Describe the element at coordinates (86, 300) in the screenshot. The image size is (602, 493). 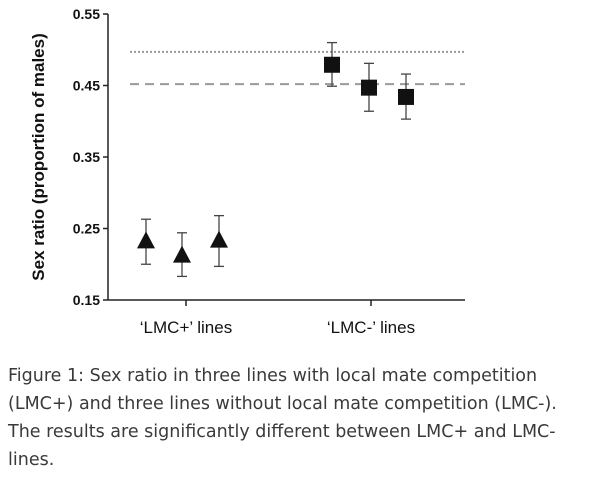
I see `y-tick-label: 0.15` at that location.